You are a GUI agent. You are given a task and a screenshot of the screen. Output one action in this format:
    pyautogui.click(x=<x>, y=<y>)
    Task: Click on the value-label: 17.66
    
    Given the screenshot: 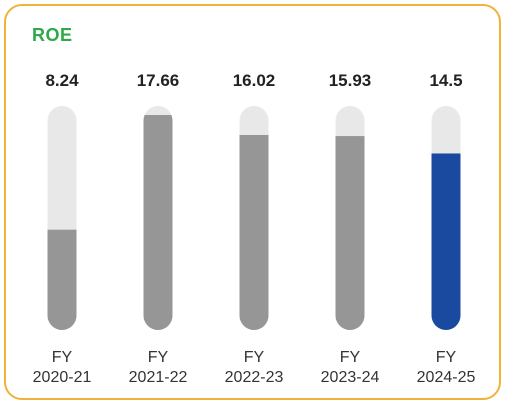 What is the action you would take?
    pyautogui.click(x=158, y=80)
    